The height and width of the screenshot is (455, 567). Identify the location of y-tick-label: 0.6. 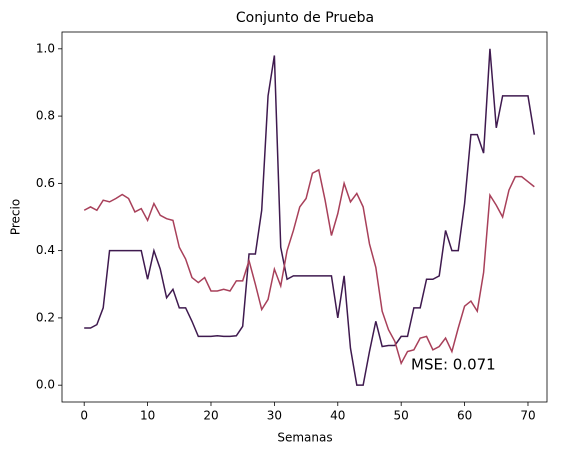
(45, 183).